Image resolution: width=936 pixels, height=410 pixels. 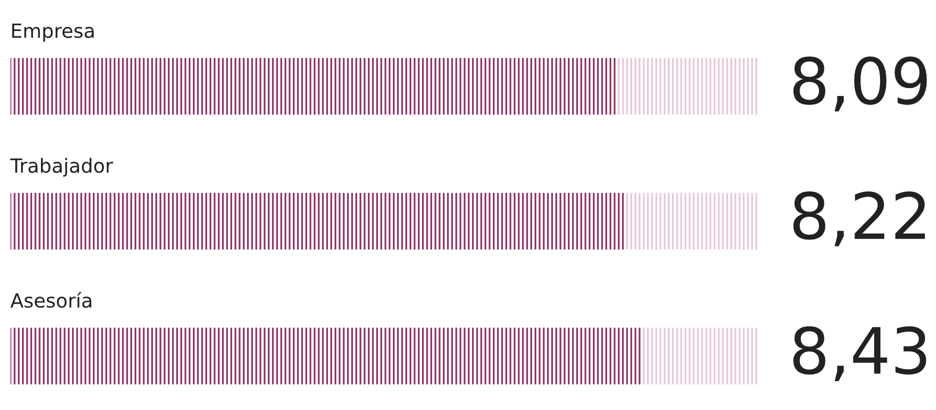 What do you see at coordinates (62, 167) in the screenshot?
I see `y-tick-label: Trabajador` at bounding box center [62, 167].